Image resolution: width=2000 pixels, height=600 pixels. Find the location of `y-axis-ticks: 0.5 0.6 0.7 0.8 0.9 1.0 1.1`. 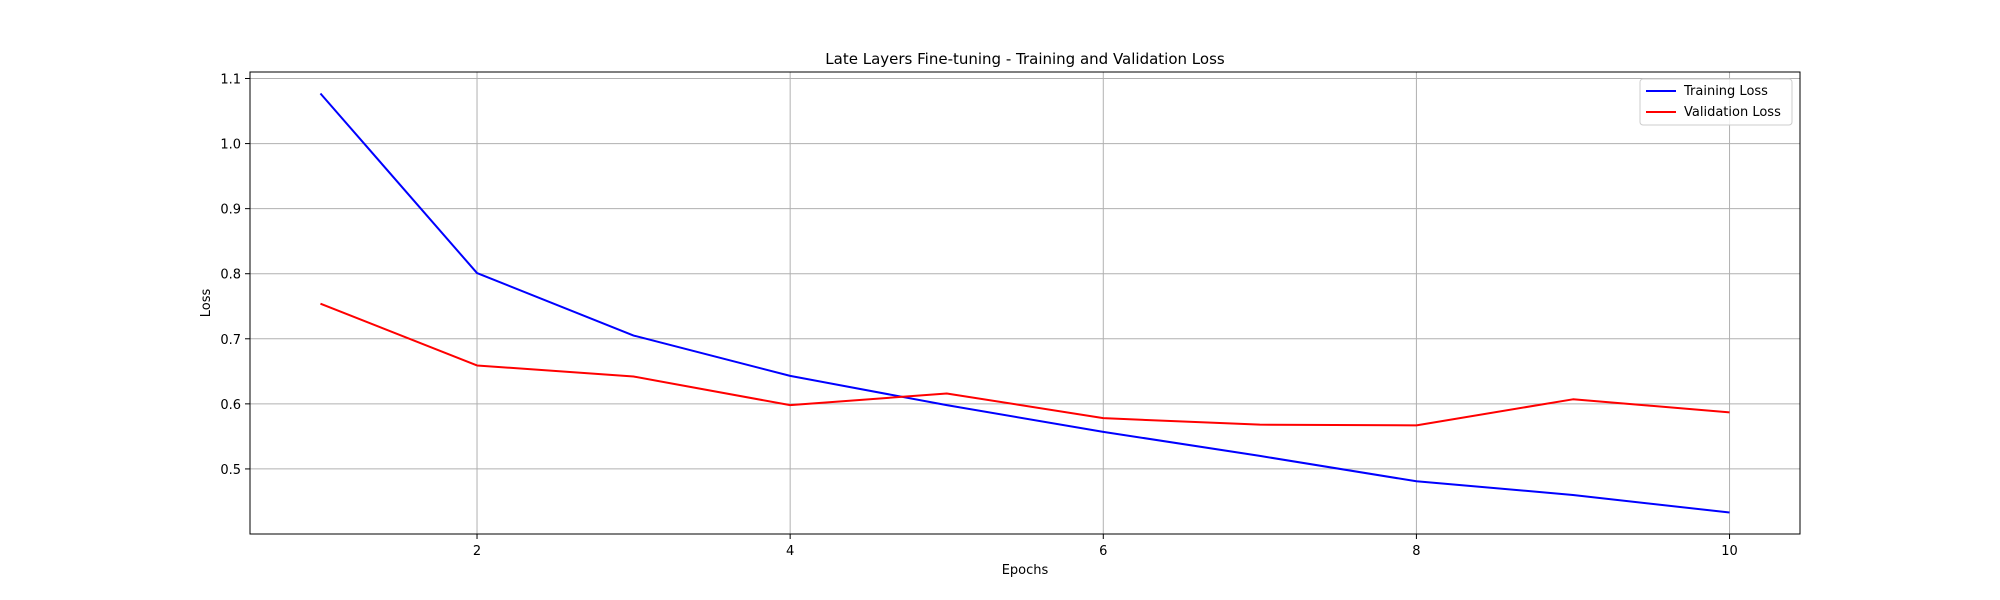

y-axis-ticks: 0.5 0.6 0.7 0.8 0.9 1.0 1.1 is located at coordinates (235, 275).